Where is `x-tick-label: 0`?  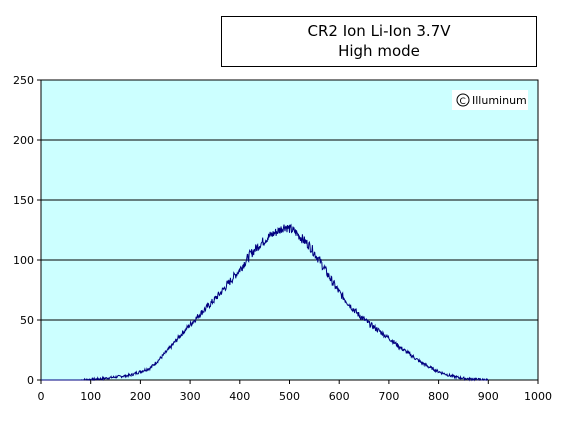 x-tick-label: 0 is located at coordinates (41, 396).